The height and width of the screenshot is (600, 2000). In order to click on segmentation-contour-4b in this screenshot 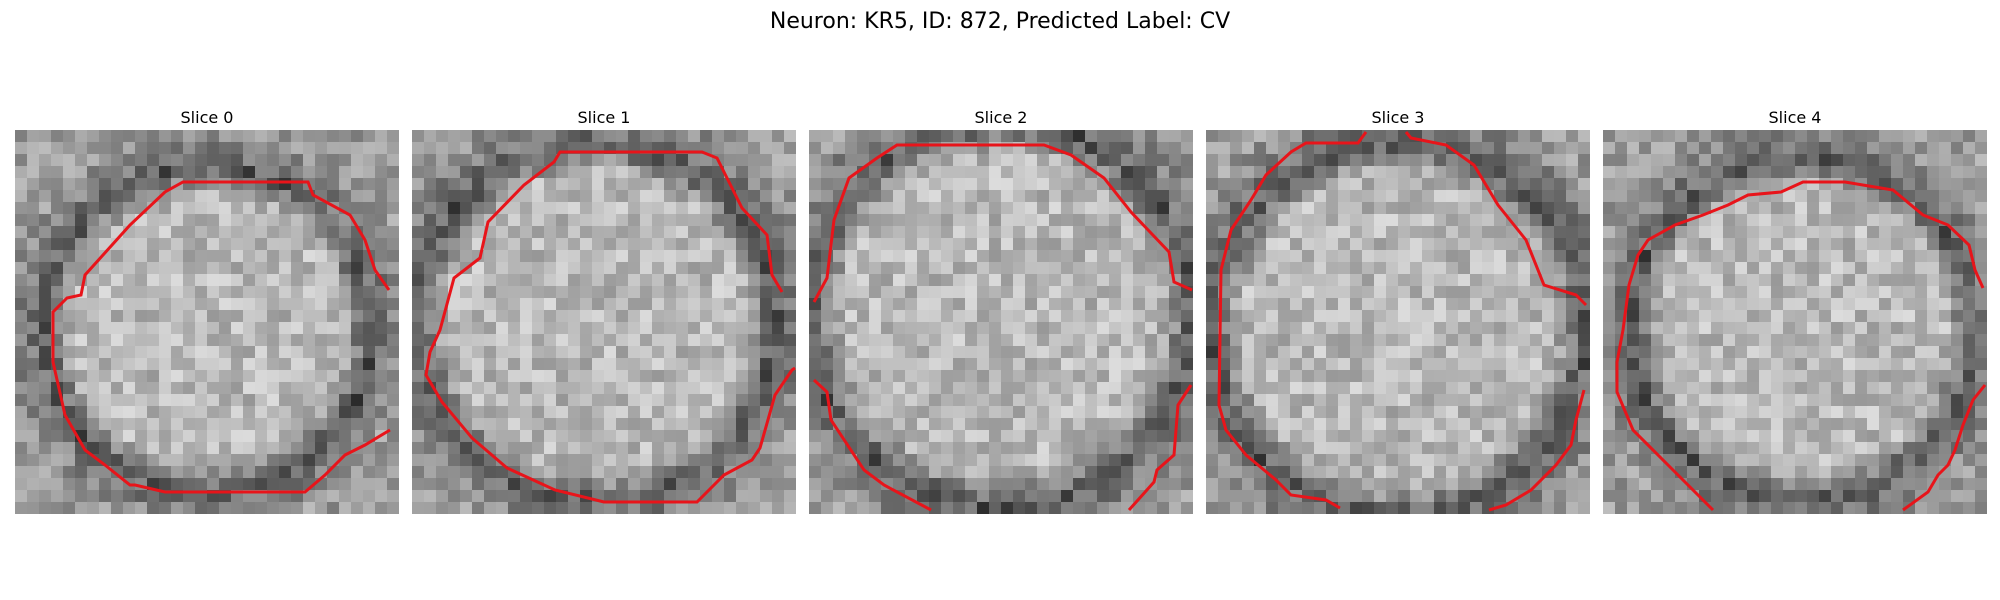, I will do `click(1944, 448)`.